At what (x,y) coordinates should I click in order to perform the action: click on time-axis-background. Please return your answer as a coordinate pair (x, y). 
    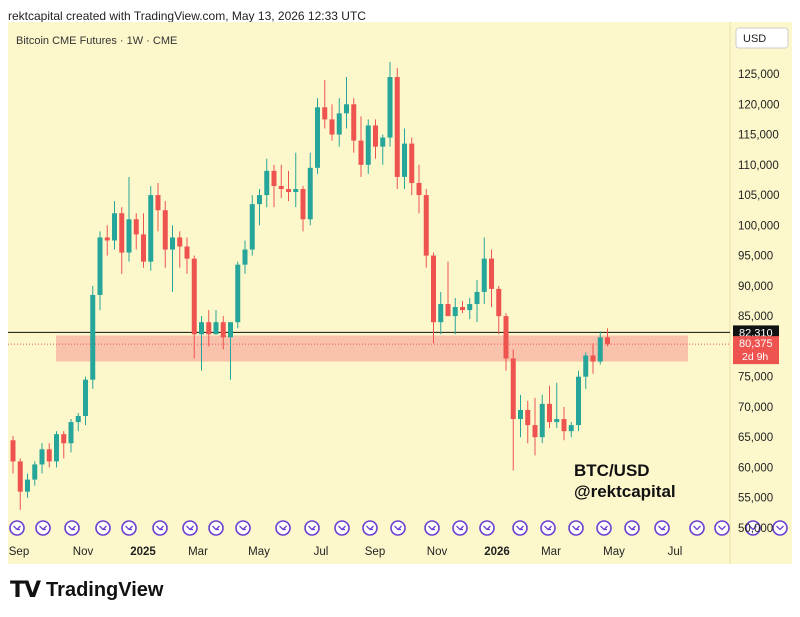
    Looking at the image, I should click on (400, 552).